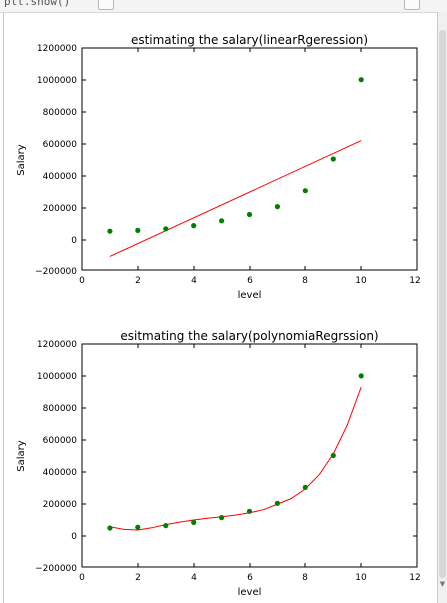 The height and width of the screenshot is (603, 447). Describe the element at coordinates (37, 4) in the screenshot. I see `code-fragment: plt.show()` at that location.